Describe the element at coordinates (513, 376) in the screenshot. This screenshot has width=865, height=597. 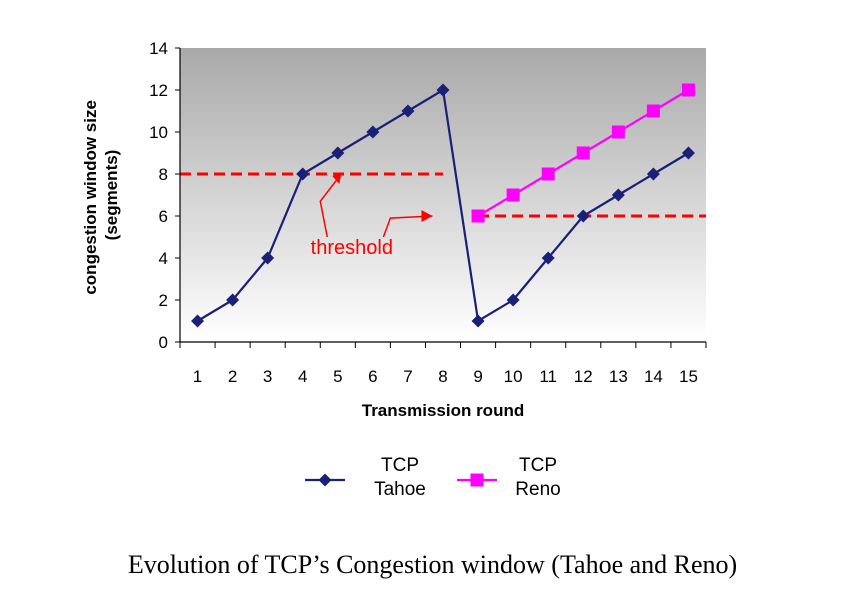
I see `x-tick-label: 10` at that location.